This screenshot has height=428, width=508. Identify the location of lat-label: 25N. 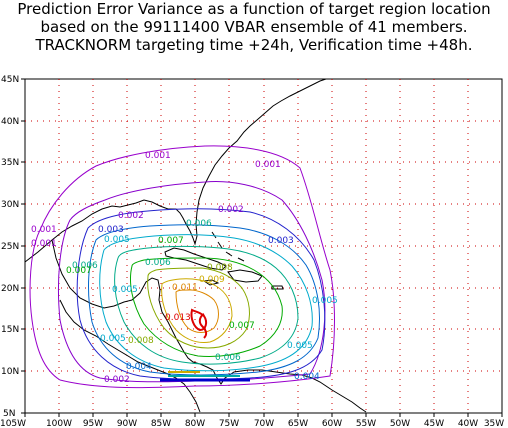
(10, 247).